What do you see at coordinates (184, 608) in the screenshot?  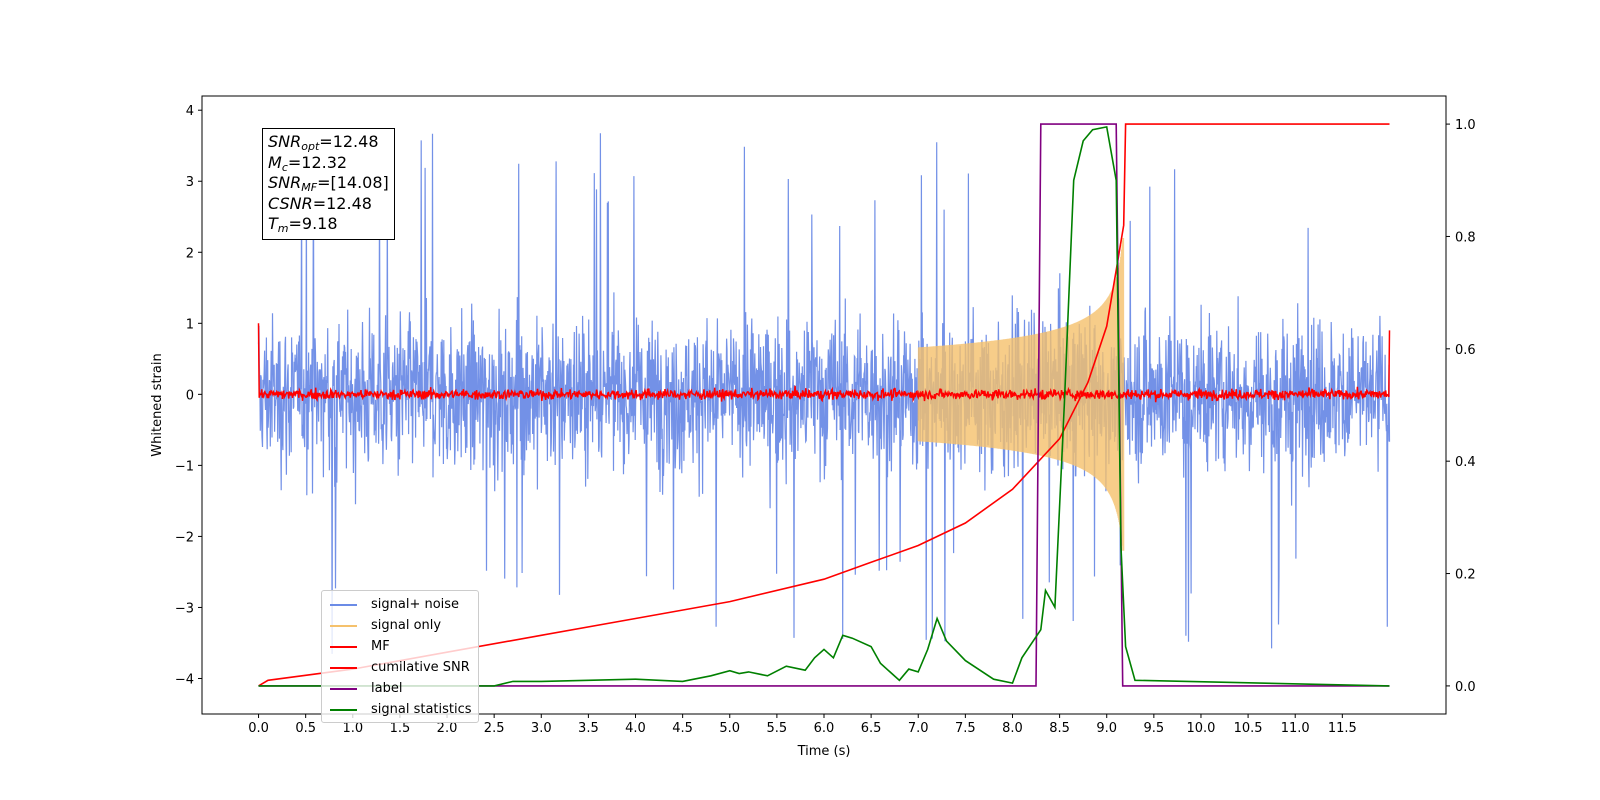 I see `y-tick-label: −3` at bounding box center [184, 608].